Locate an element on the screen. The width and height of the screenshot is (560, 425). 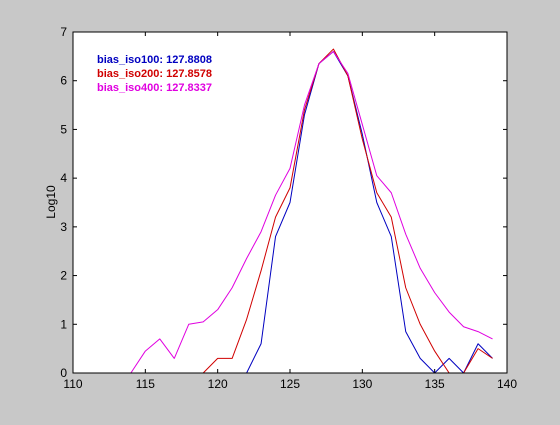
x-tick-label-130: 130 is located at coordinates (362, 384).